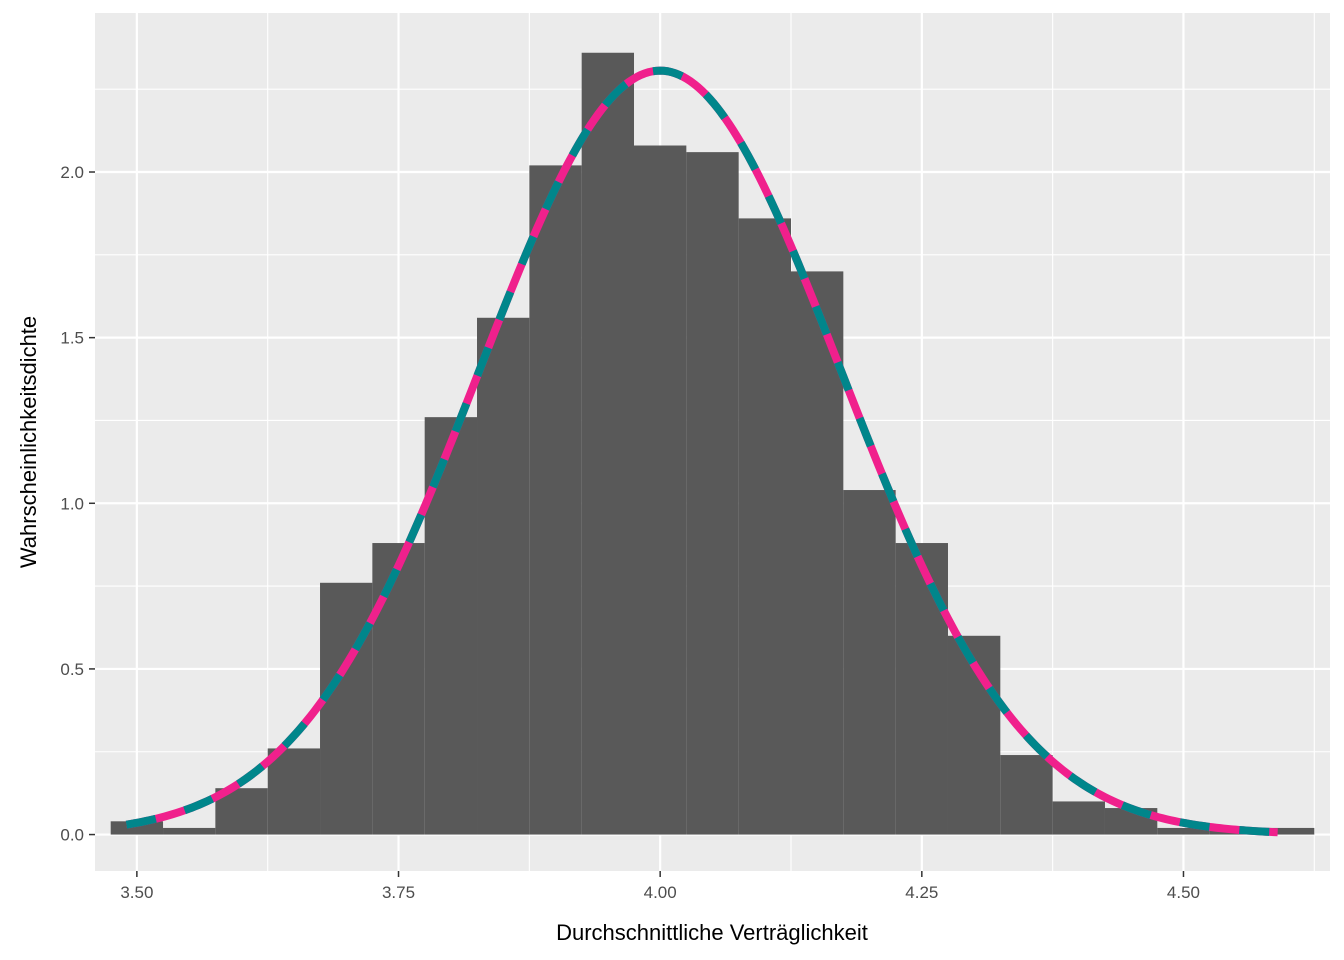  Describe the element at coordinates (72, 835) in the screenshot. I see `y-tick-label: 0.0` at that location.